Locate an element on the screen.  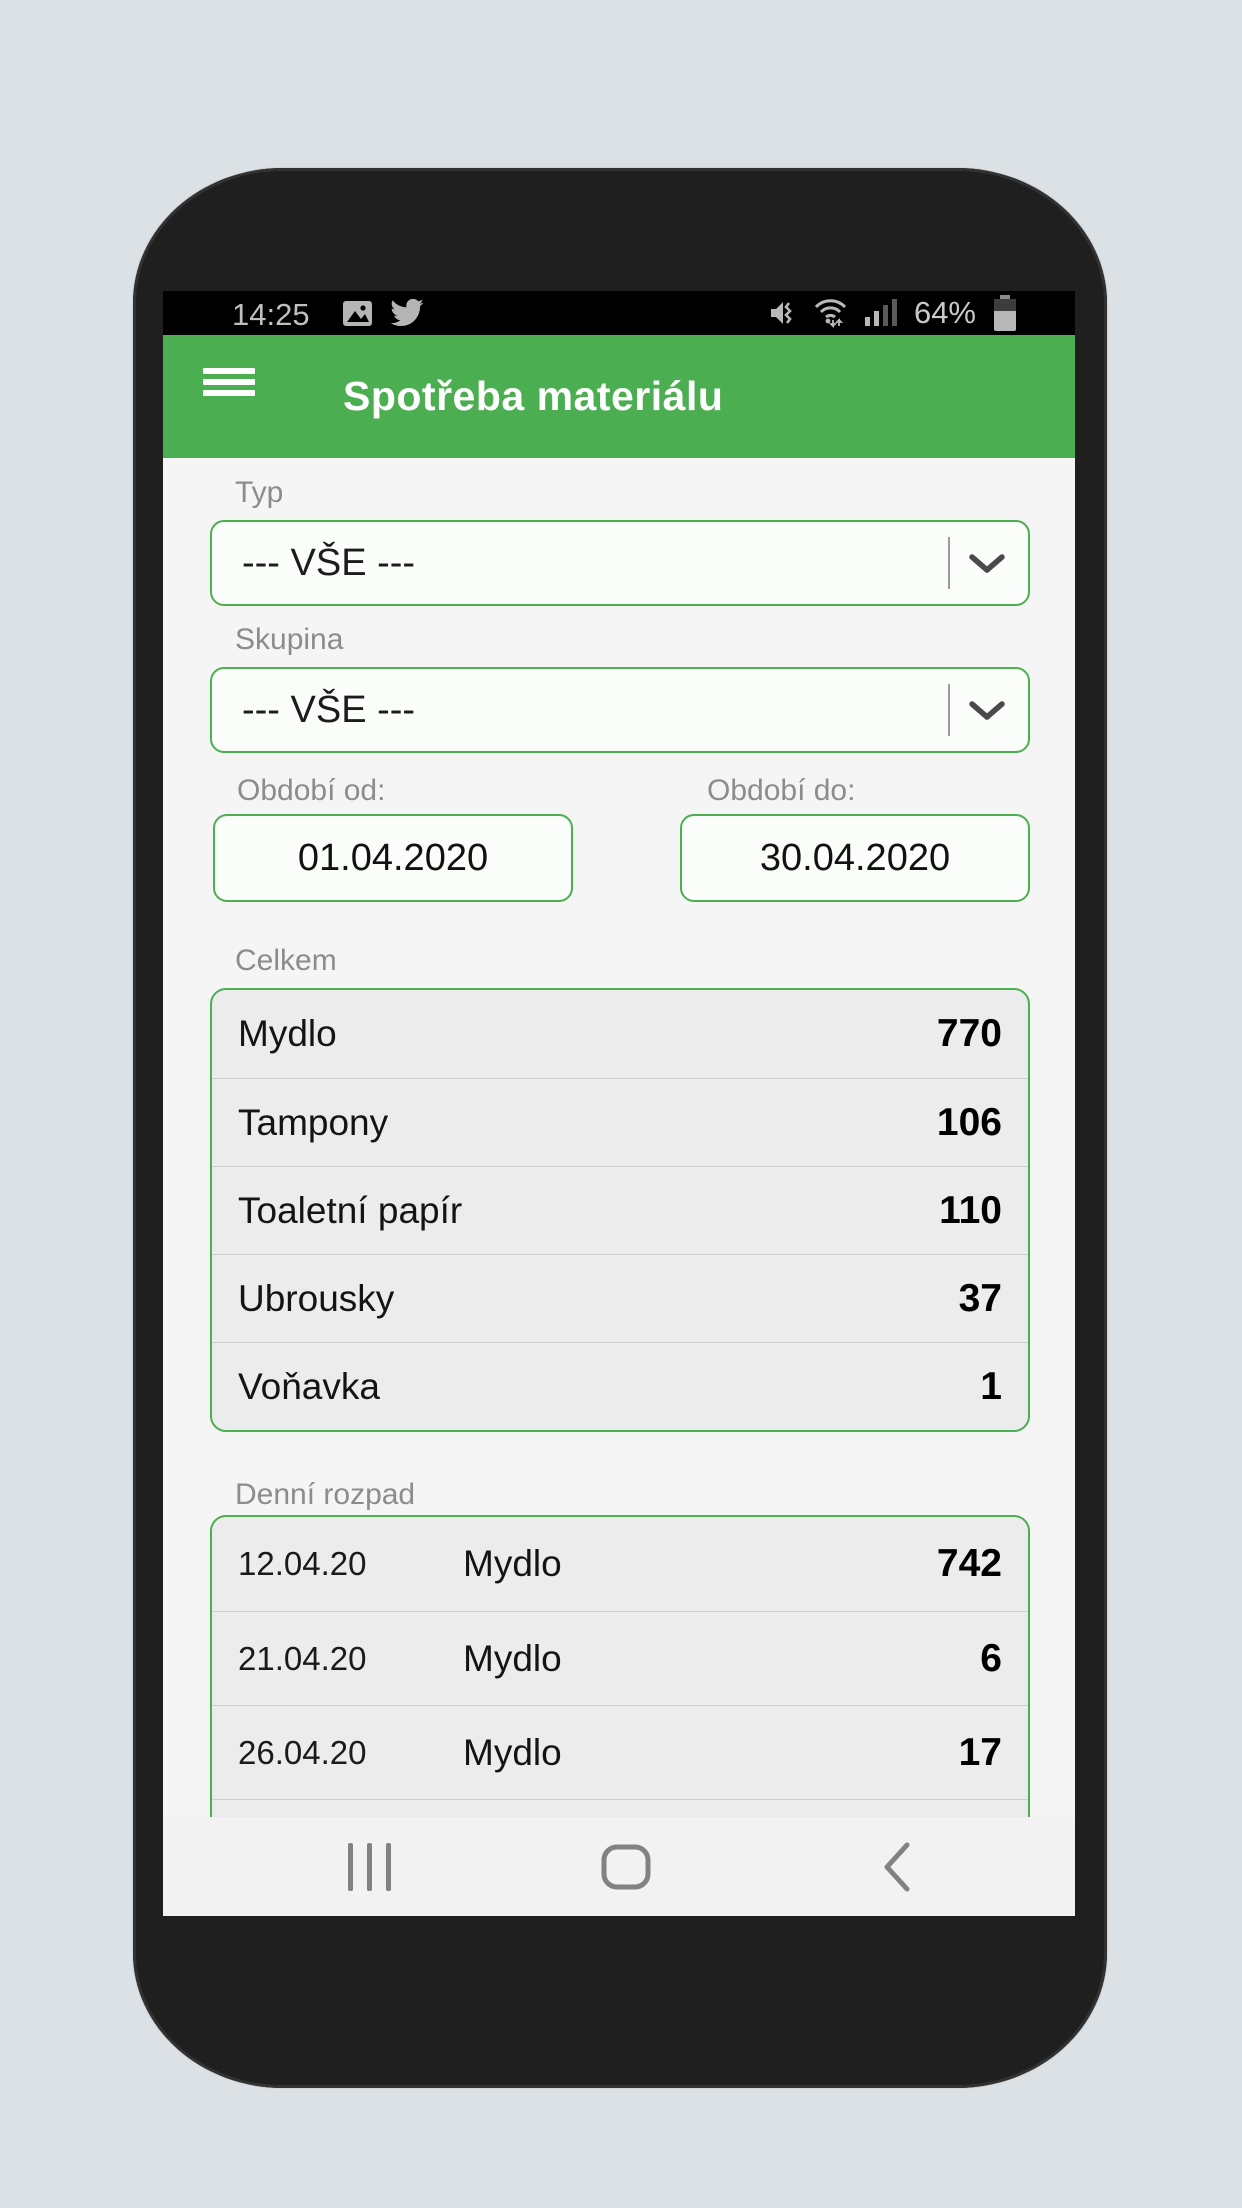
wifi-icon is located at coordinates (830, 313).